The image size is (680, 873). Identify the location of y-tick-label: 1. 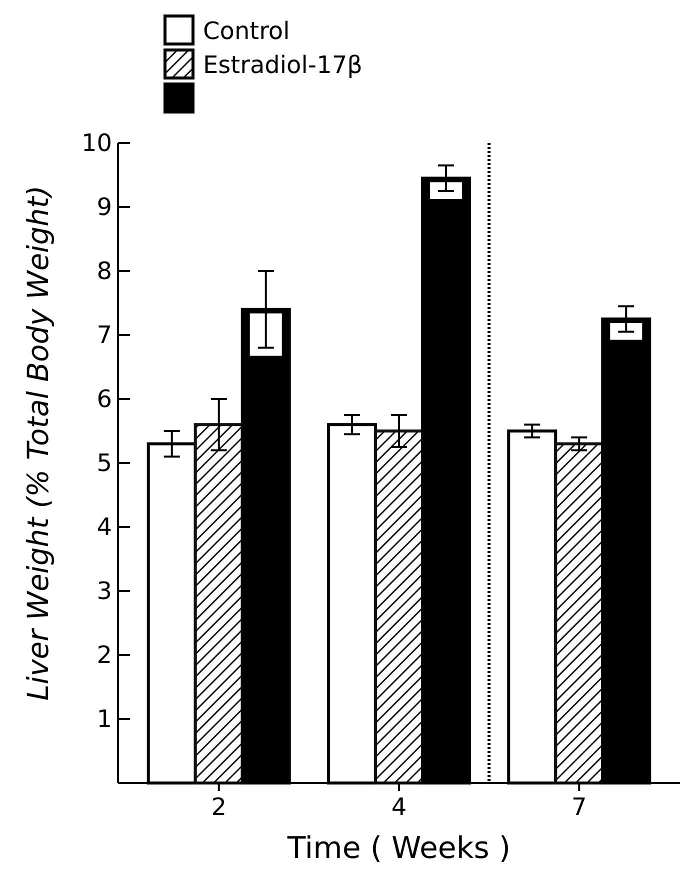
(104, 719).